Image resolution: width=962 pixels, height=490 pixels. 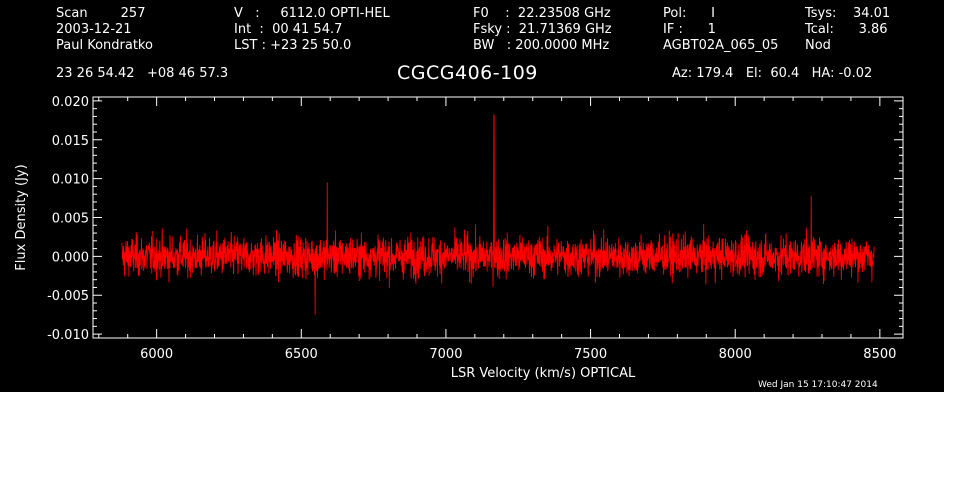 I want to click on header-pointing: Az: 179.4 El: 60.4 HA: -0.02, so click(x=772, y=73).